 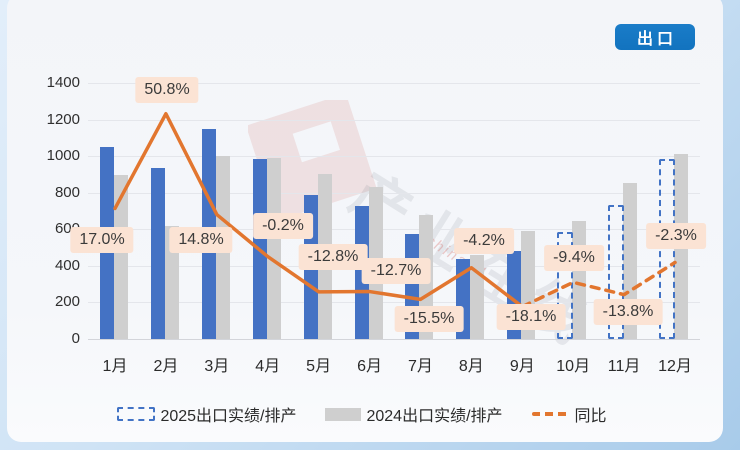 What do you see at coordinates (228, 416) in the screenshot?
I see `legend-label: 2025出口实绩/排产` at bounding box center [228, 416].